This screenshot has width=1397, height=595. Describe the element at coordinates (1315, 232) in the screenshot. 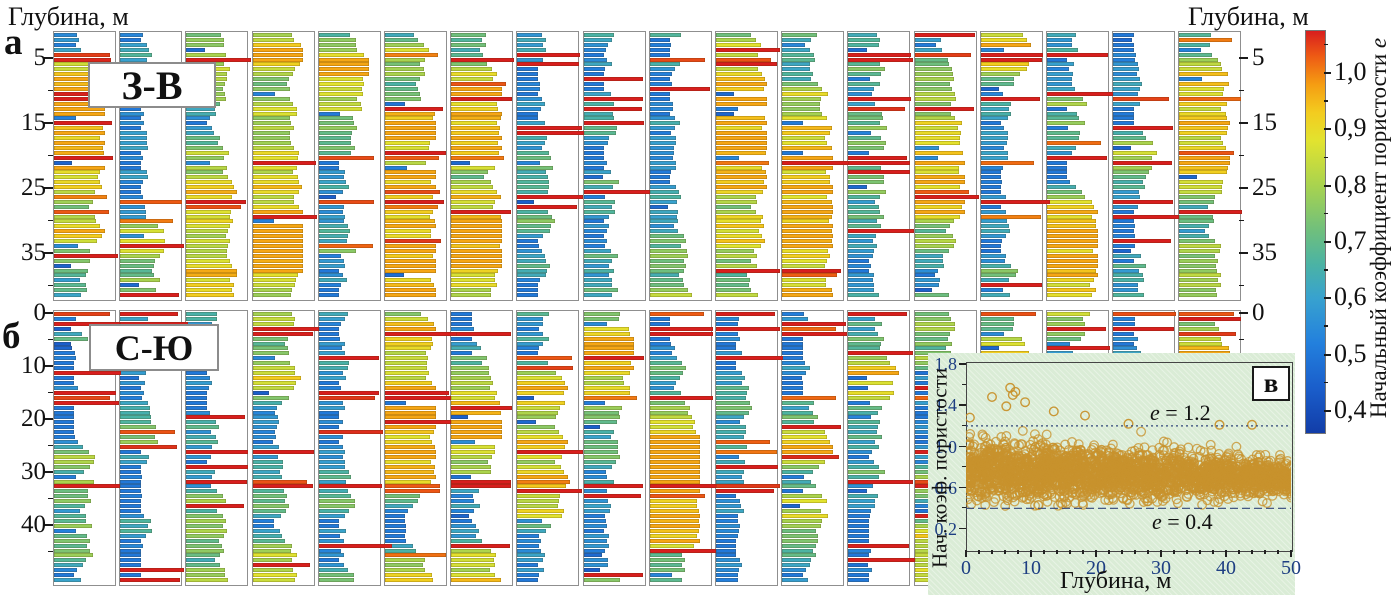

I see `colorbar` at that location.